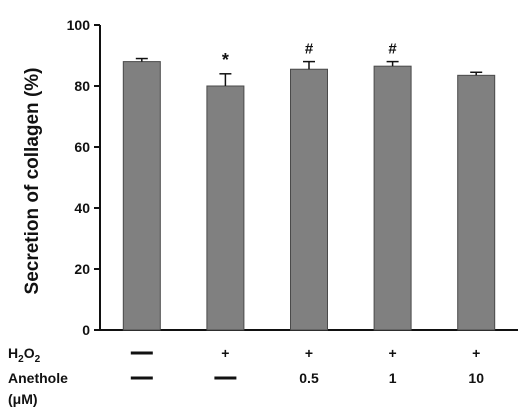  Describe the element at coordinates (24, 355) in the screenshot. I see `h2o2-row-label: H2O2` at that location.